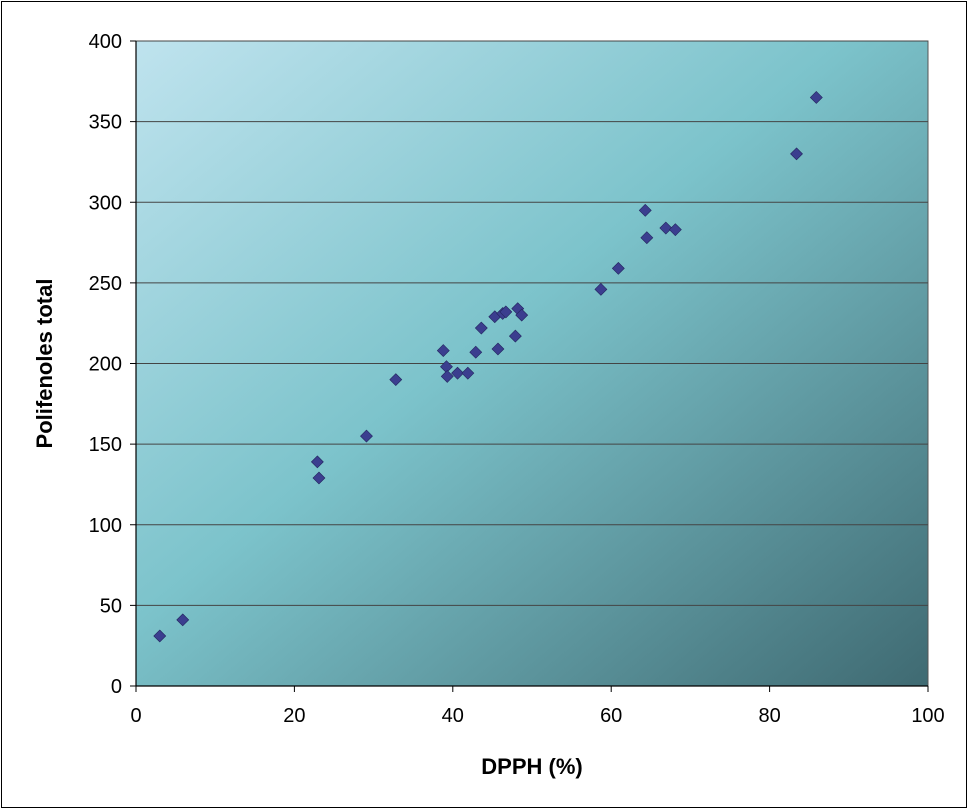 Image resolution: width=970 pixels, height=811 pixels. I want to click on y-tick-label: 250, so click(105, 284).